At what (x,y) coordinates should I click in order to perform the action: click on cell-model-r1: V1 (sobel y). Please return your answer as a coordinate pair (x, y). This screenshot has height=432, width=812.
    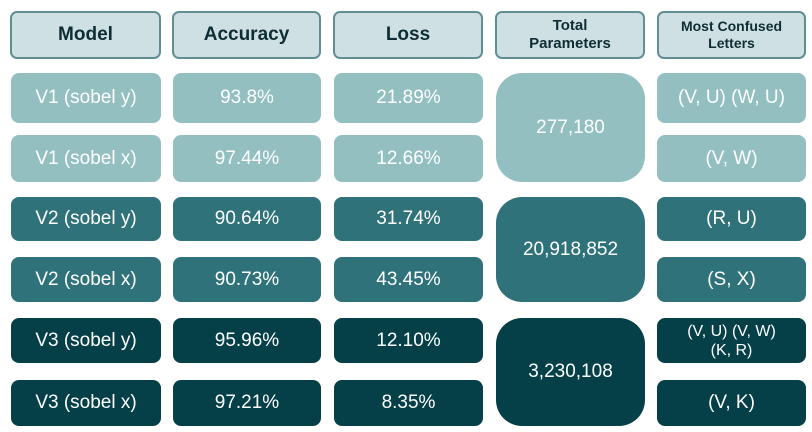
    Looking at the image, I should click on (86, 98).